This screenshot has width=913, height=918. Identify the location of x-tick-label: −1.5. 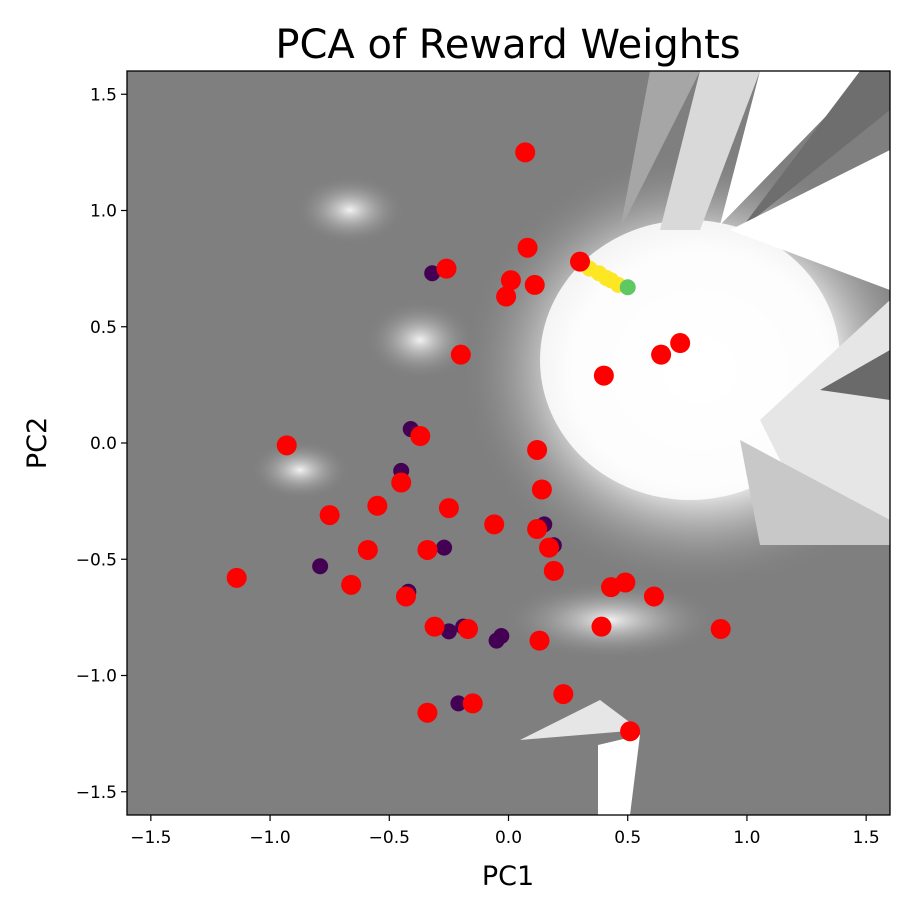
(150, 838).